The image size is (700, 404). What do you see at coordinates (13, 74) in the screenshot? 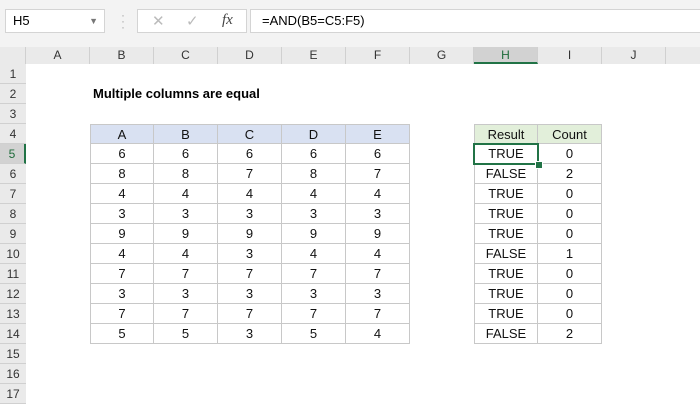
I see `row-header-1: 1` at bounding box center [13, 74].